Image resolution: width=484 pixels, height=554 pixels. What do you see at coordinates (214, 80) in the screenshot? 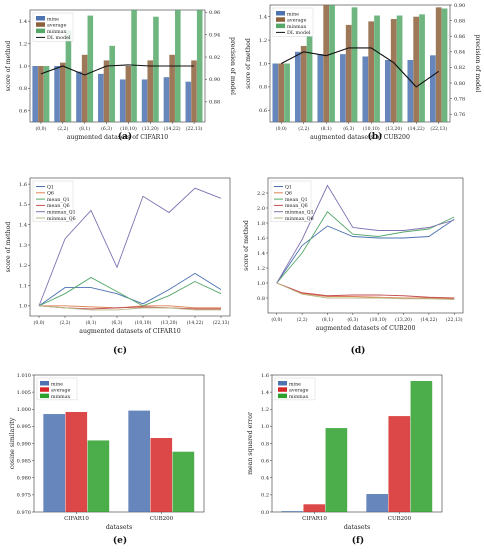
I see `y2-tick-label: 0.90` at bounding box center [214, 80].